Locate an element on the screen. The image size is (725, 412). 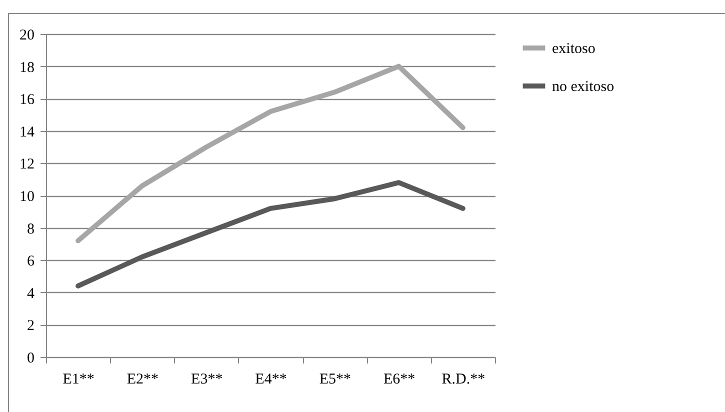
x-tick-label: E3** is located at coordinates (207, 380).